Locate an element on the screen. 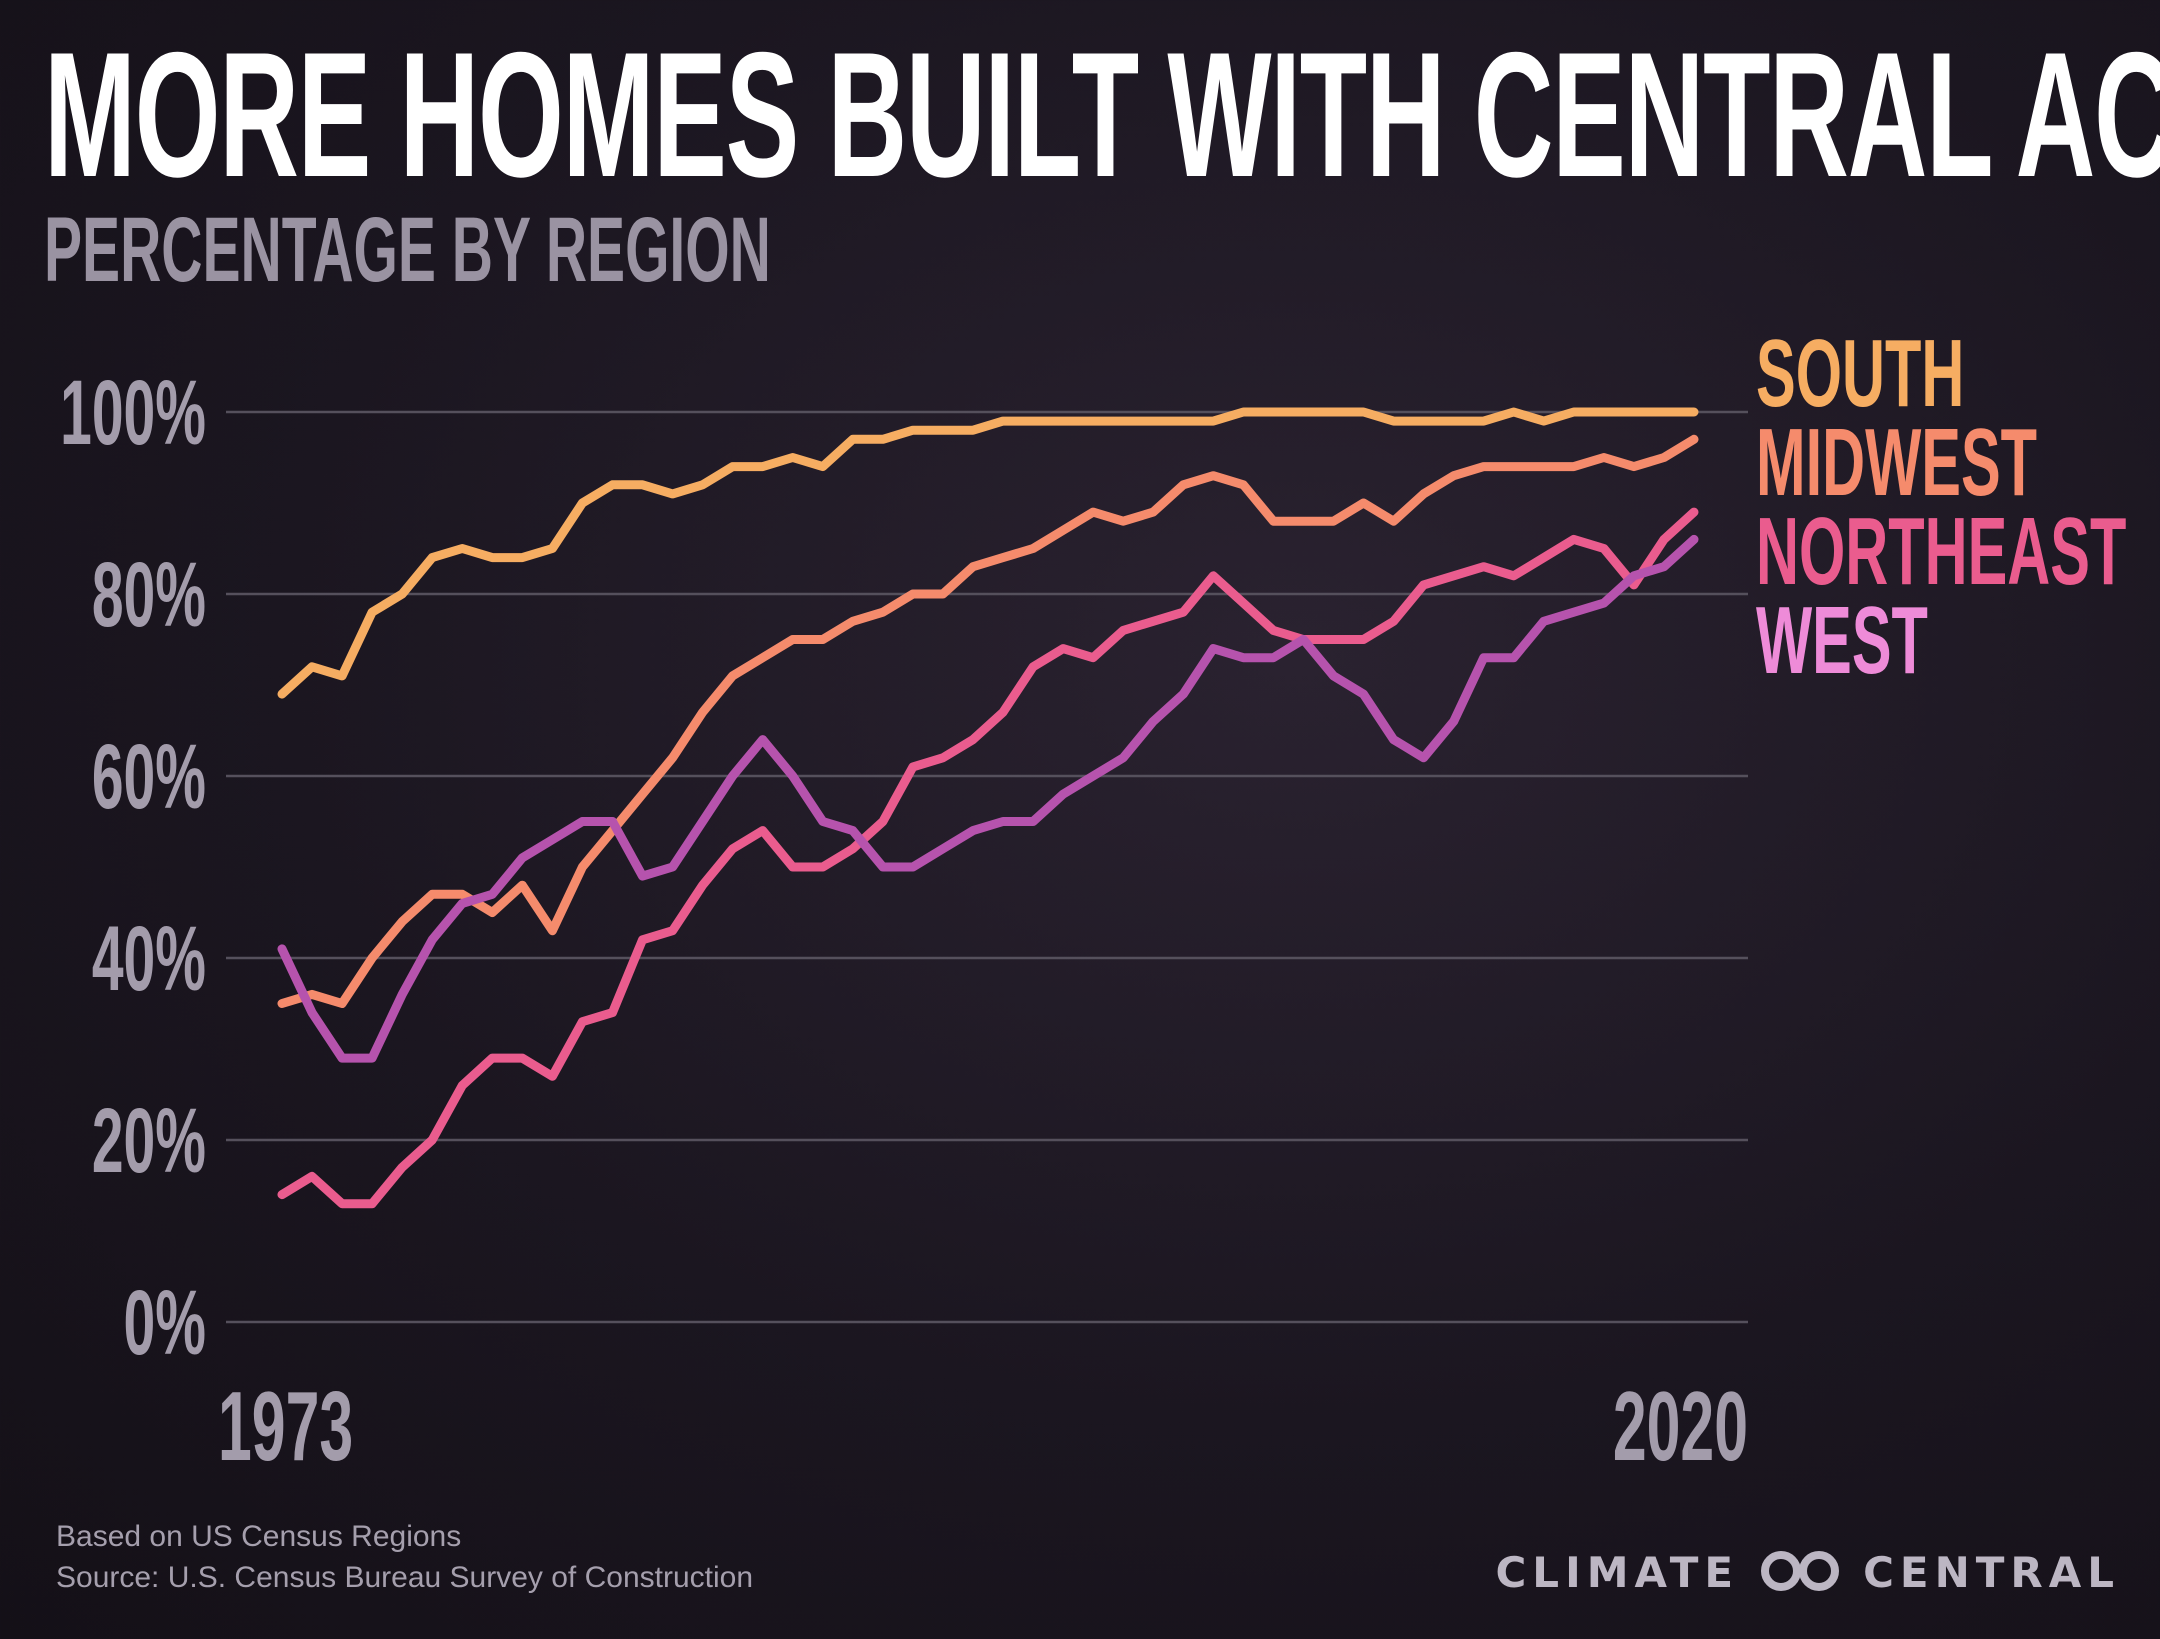 The height and width of the screenshot is (1639, 2160). chart-subtitle: PERCENTAGE BY REGION is located at coordinates (407, 250).